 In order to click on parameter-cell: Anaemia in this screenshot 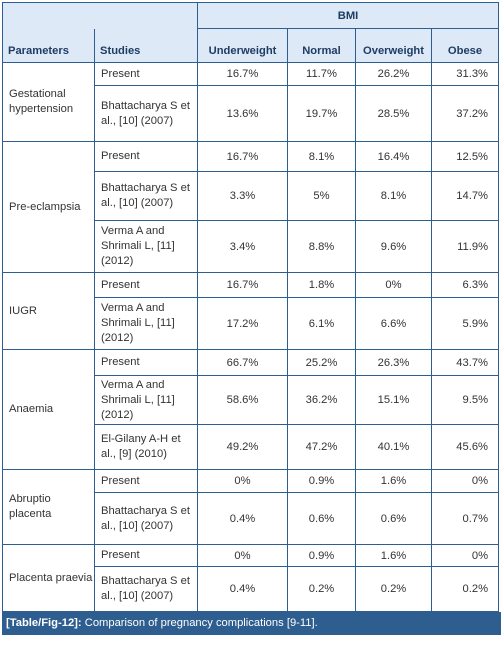, I will do `click(48, 409)`.